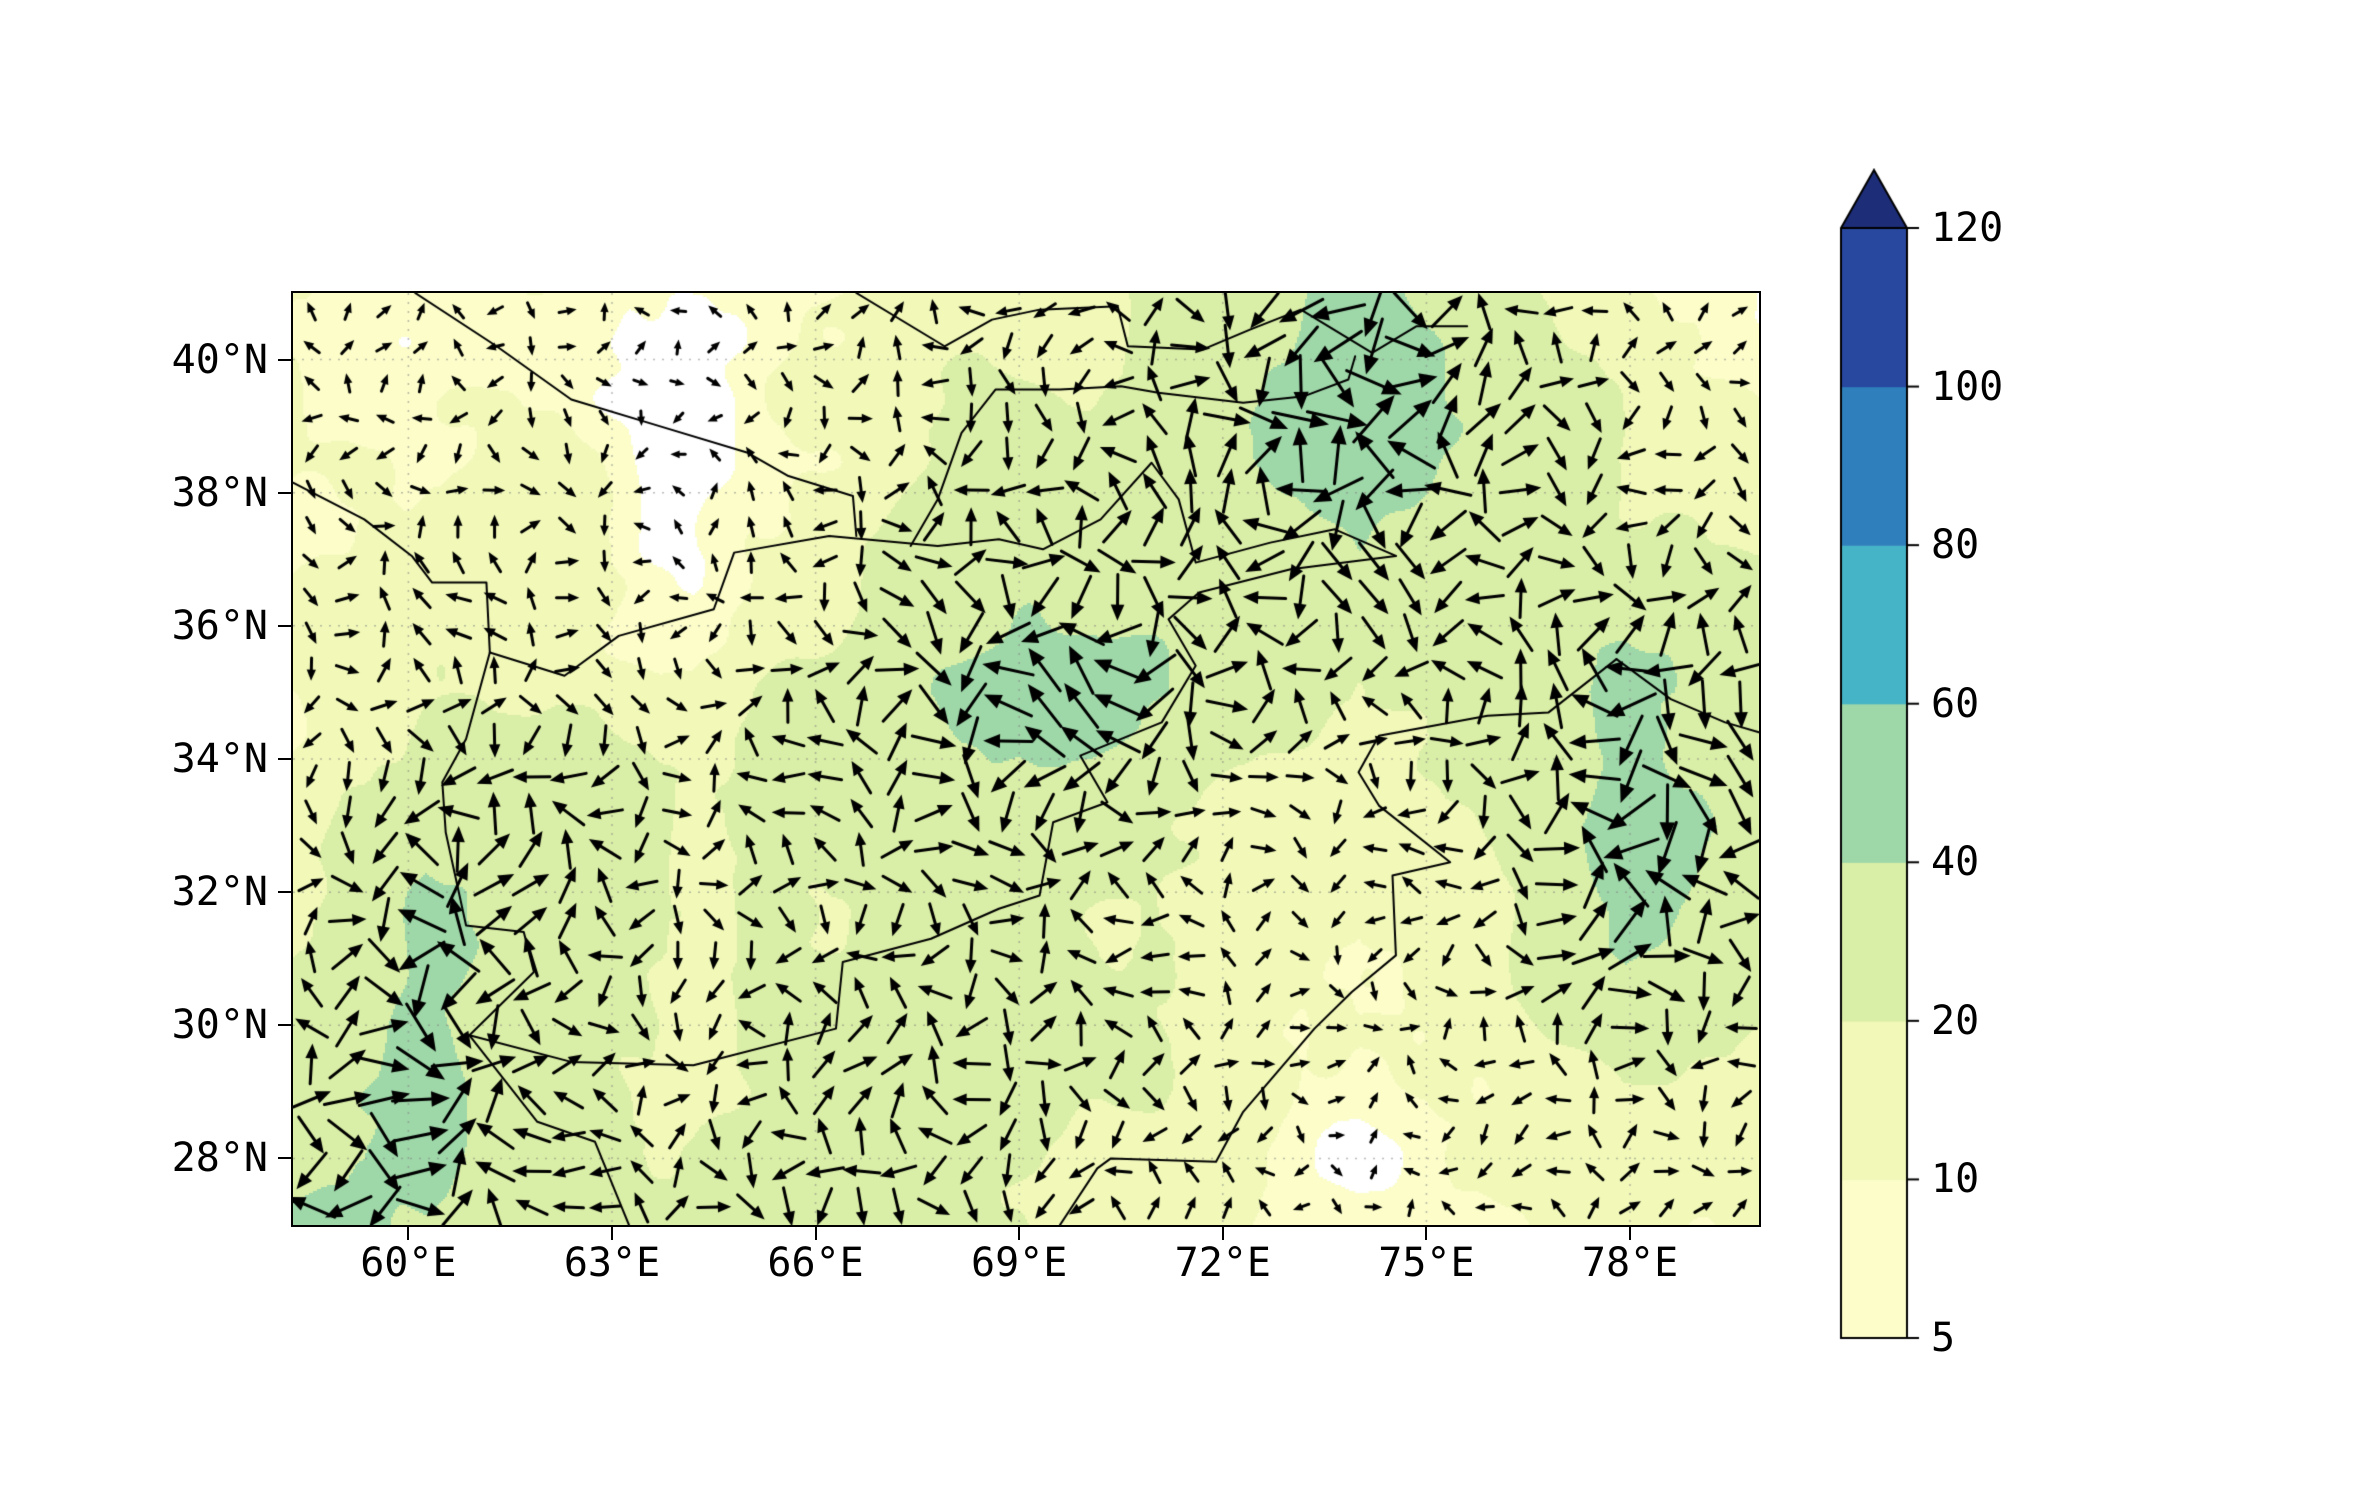 The width and height of the screenshot is (2357, 1500). Describe the element at coordinates (1955, 1179) in the screenshot. I see `colorbar-tick-label: 10` at that location.